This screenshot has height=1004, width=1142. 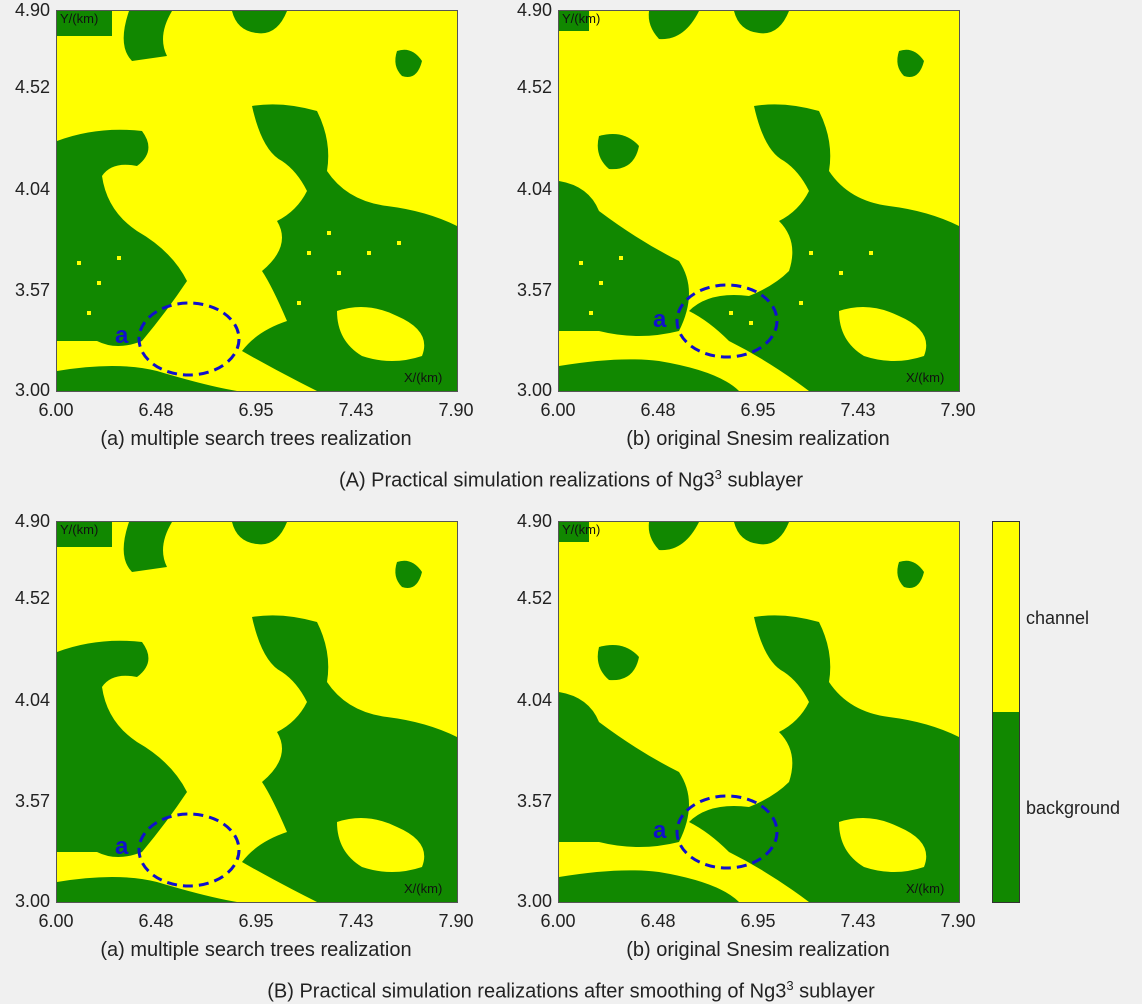 What do you see at coordinates (1058, 618) in the screenshot?
I see `colorbar-label-channel: channel` at bounding box center [1058, 618].